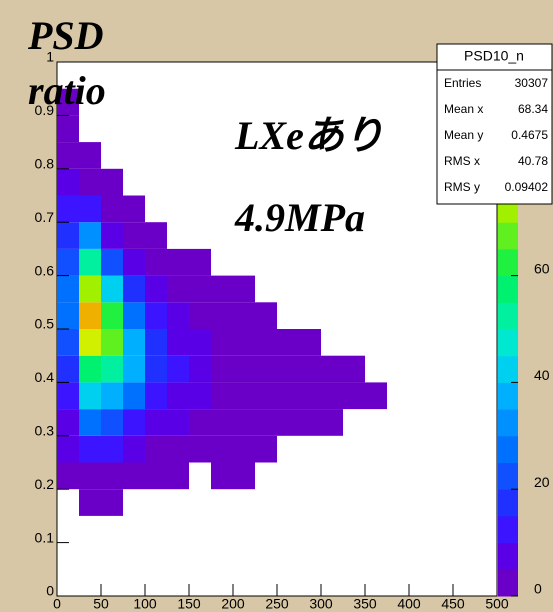 The image size is (553, 612). What do you see at coordinates (57, 604) in the screenshot?
I see `x-tick-label: 0` at bounding box center [57, 604].